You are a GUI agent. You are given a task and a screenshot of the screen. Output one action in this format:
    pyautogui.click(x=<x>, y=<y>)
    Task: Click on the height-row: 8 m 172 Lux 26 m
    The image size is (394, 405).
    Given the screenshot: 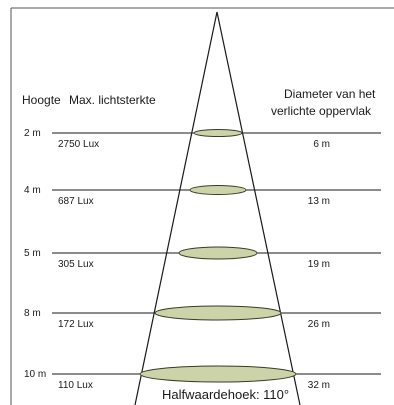 What is the action you would take?
    pyautogui.click(x=202, y=317)
    